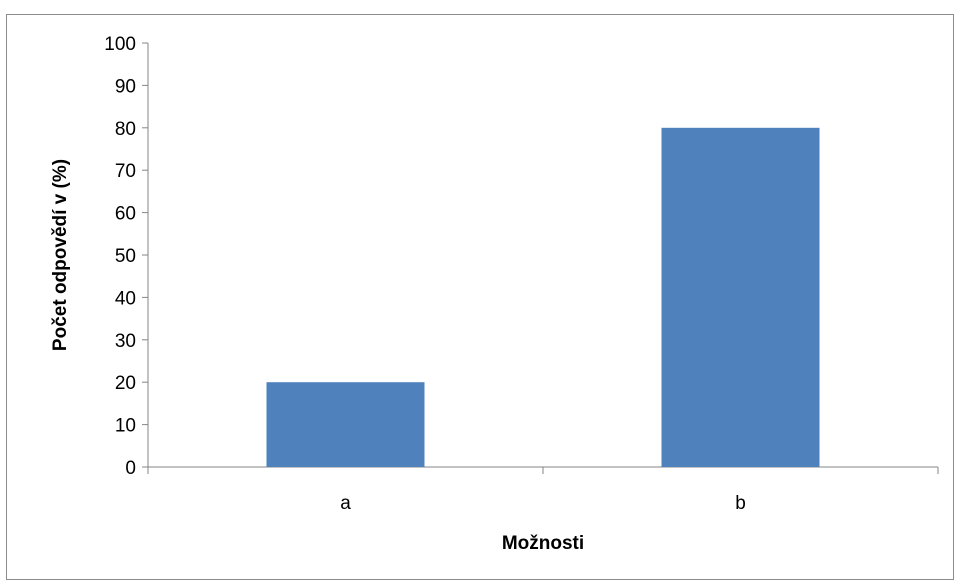 This screenshot has height=581, width=955. What do you see at coordinates (60, 255) in the screenshot?
I see `y-axis-title: Počet odpovědí v (%)` at bounding box center [60, 255].